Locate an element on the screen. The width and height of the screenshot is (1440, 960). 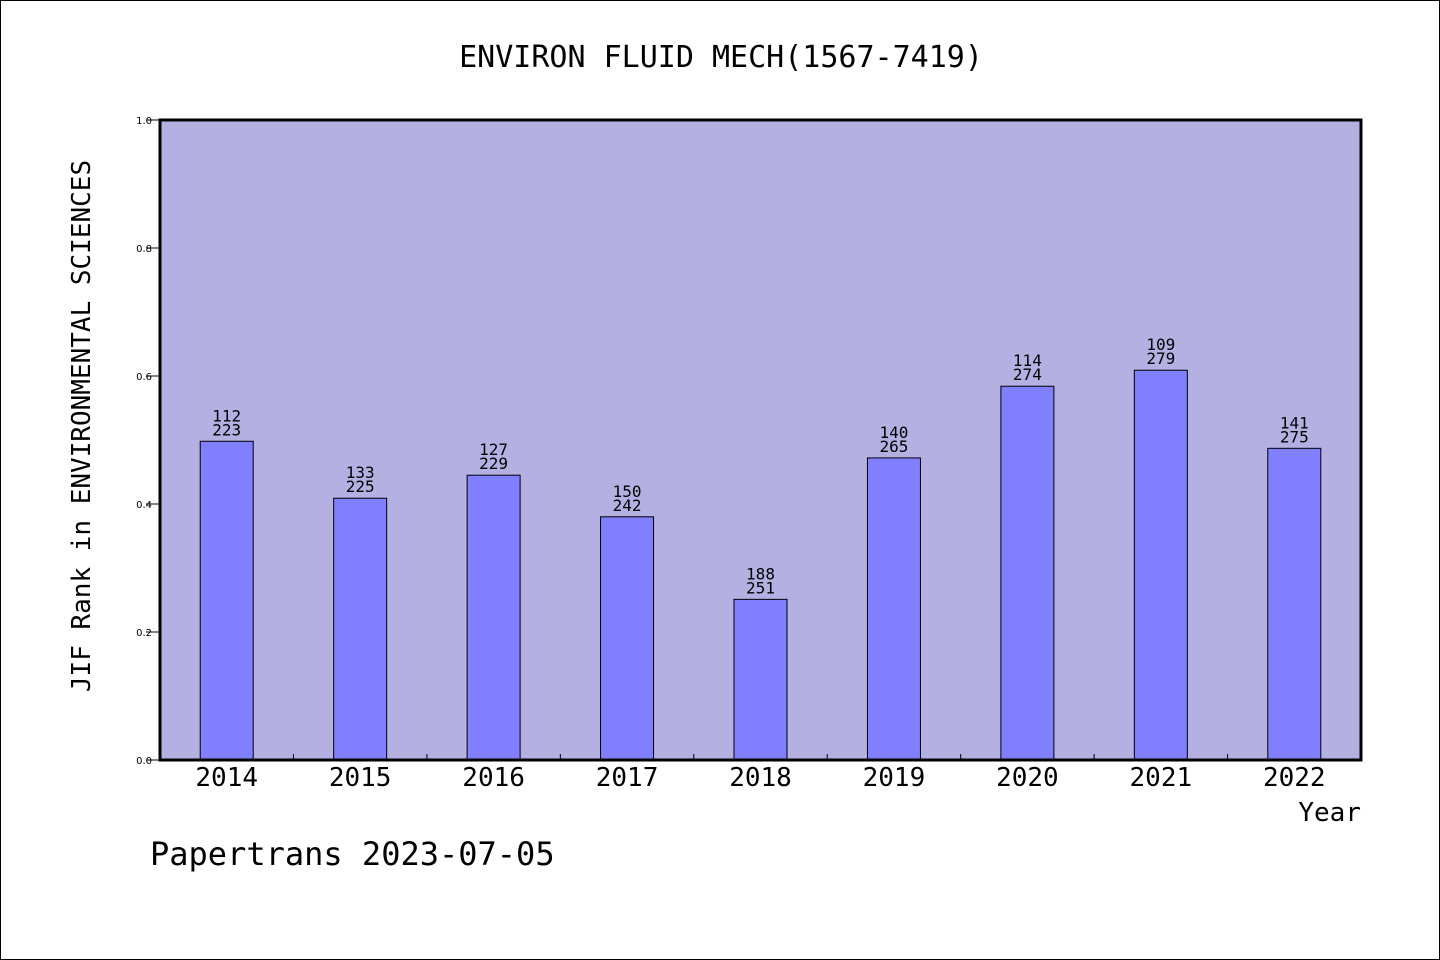
bar-rank-label: 127 is located at coordinates (493, 449).